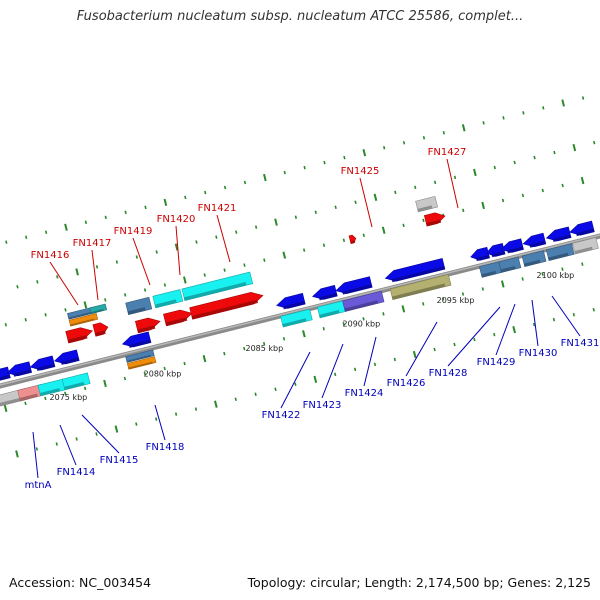 This screenshot has height=600, width=600. Describe the element at coordinates (406, 383) in the screenshot. I see `gene-label: FN1426` at that location.